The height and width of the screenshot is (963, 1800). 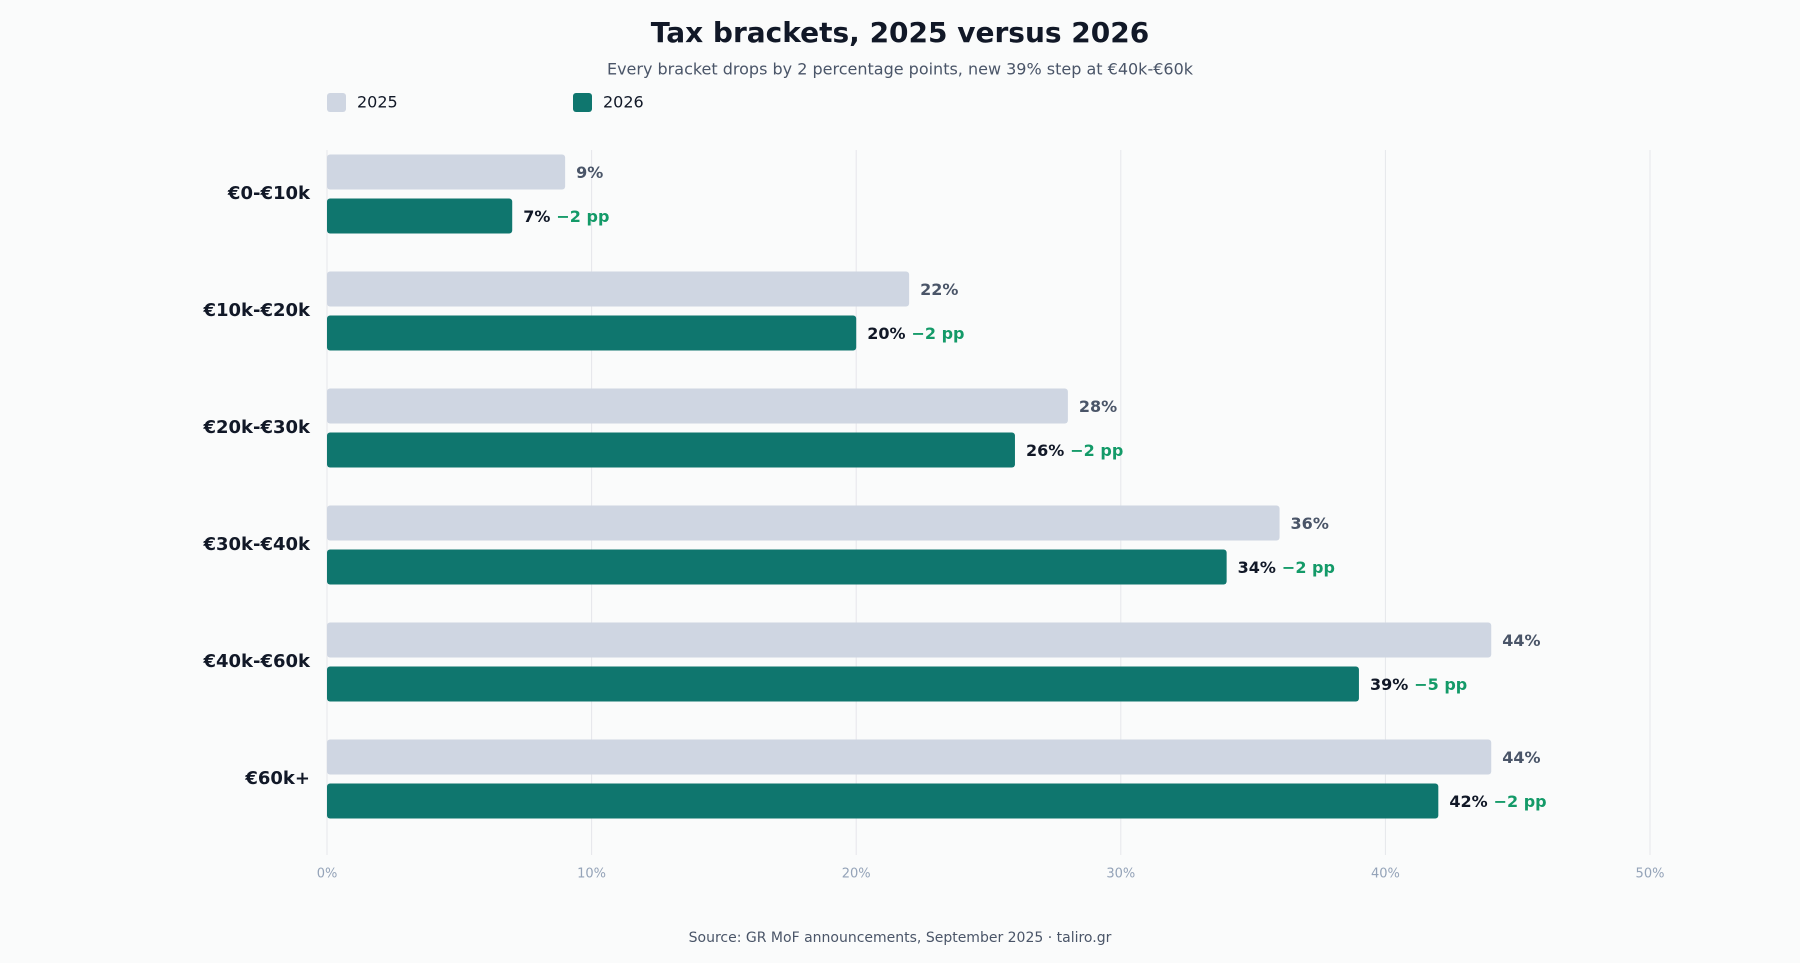 What do you see at coordinates (256, 310) in the screenshot?
I see `category-label: €10k-€20k` at bounding box center [256, 310].